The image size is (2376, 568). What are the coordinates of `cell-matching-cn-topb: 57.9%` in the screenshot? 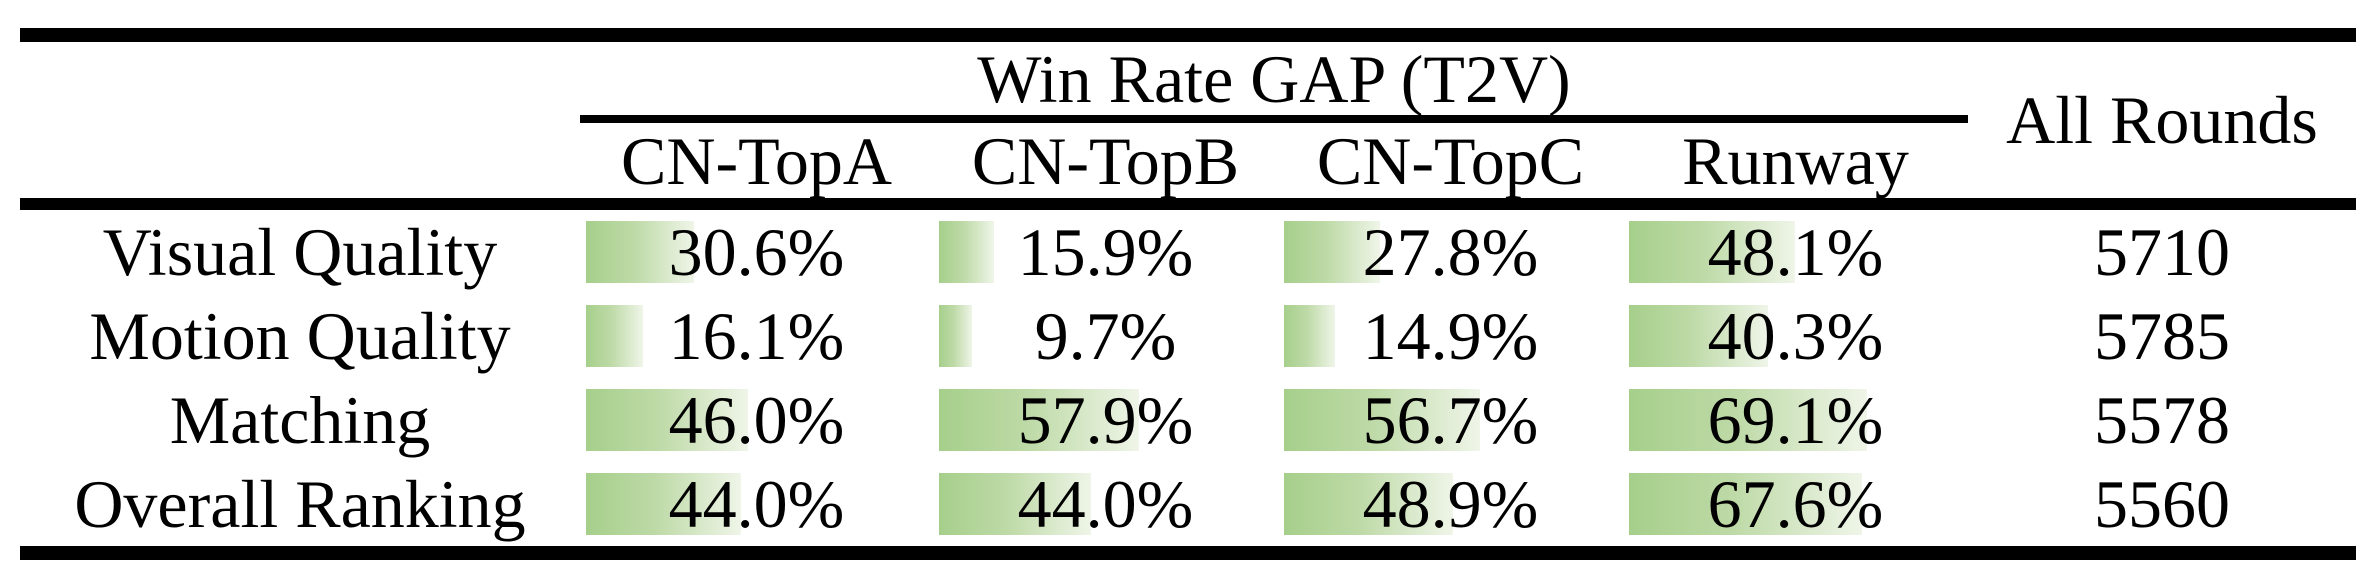 It's located at (1105, 420).